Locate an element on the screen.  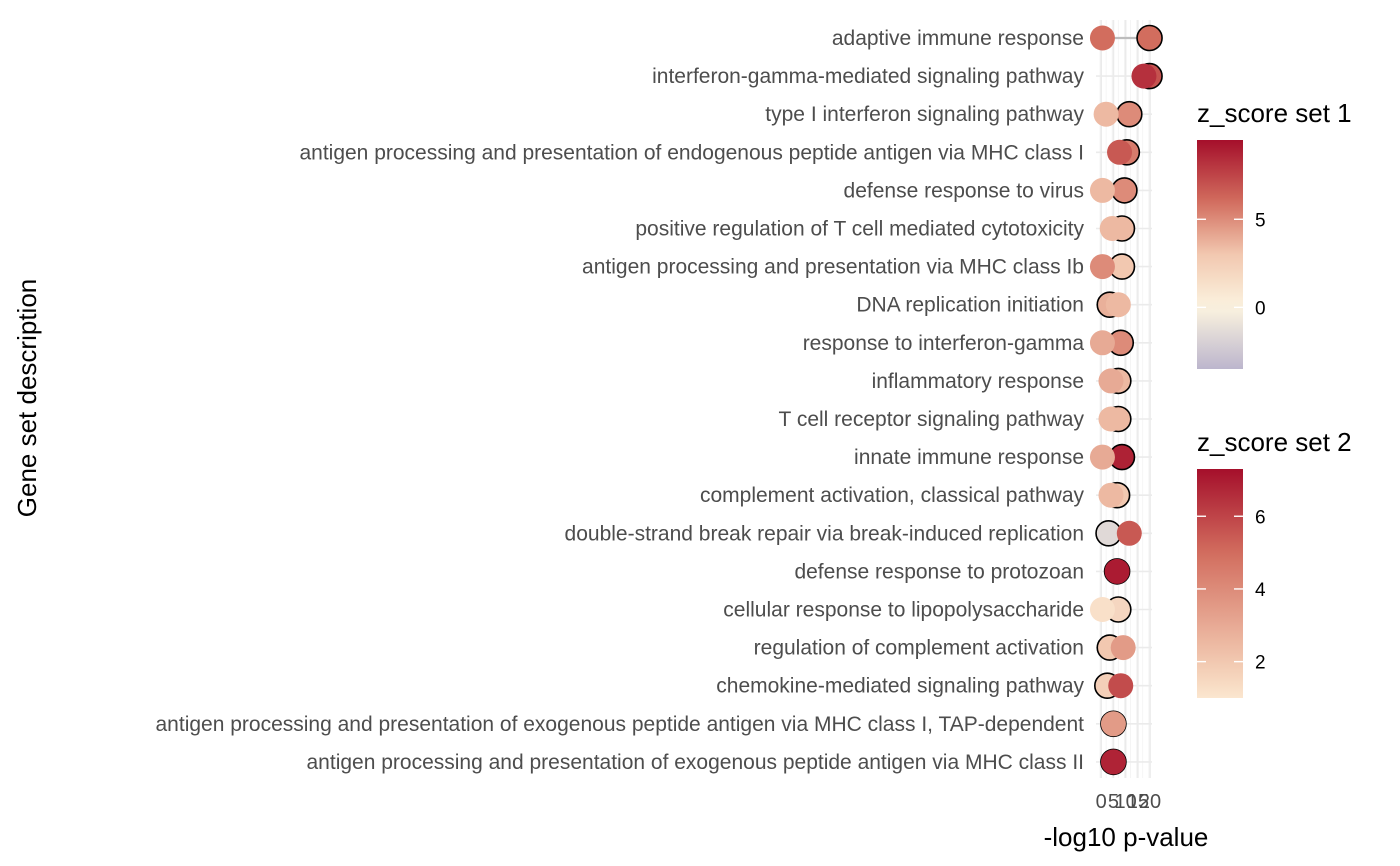
legend-tick-label: 5 is located at coordinates (1260, 220).